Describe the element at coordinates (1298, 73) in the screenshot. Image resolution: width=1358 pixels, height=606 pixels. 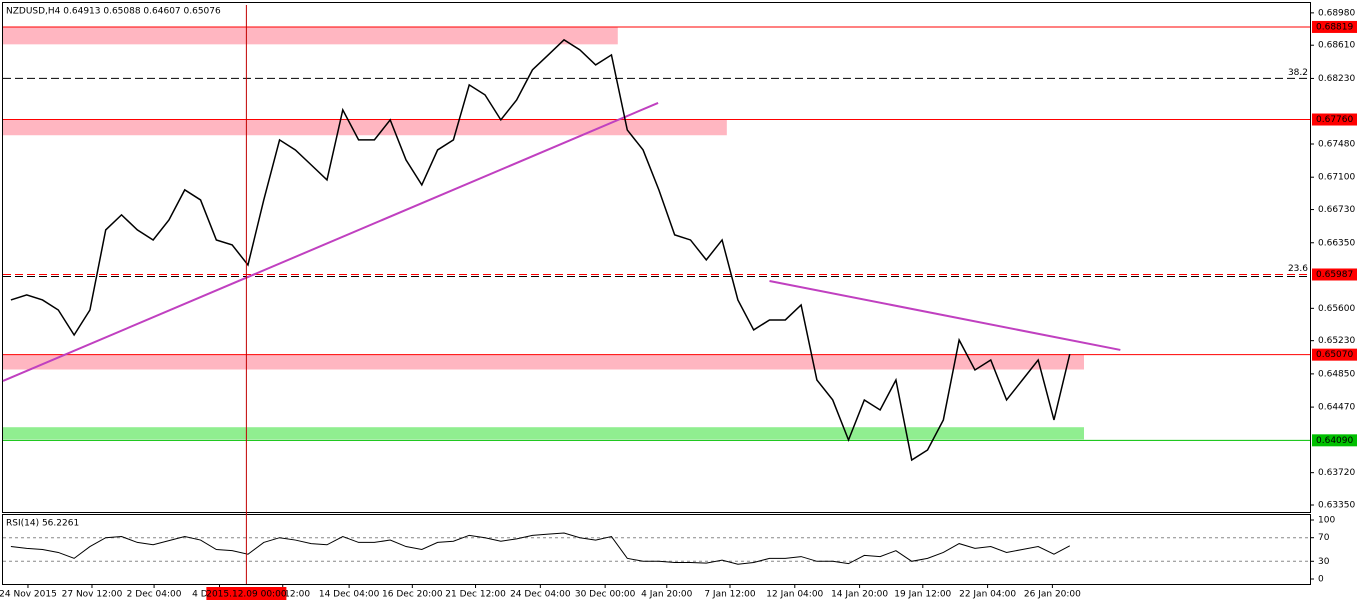
I see `fib-label: 38.2` at that location.